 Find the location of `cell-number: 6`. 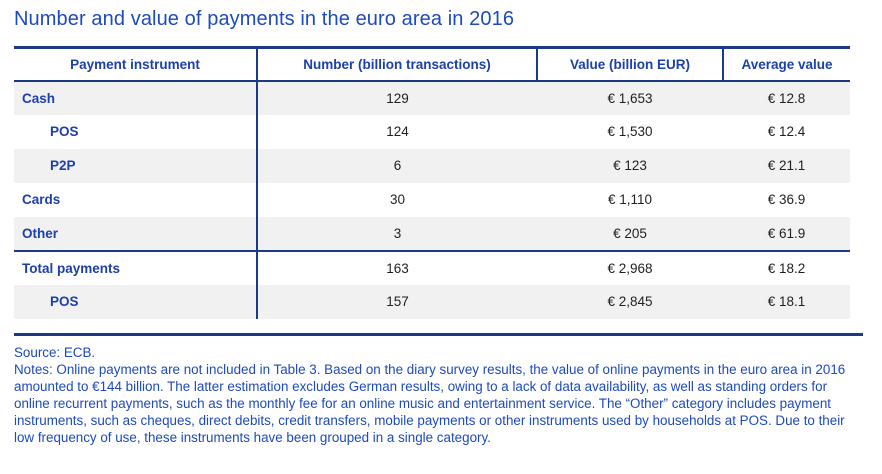

cell-number: 6 is located at coordinates (397, 165).